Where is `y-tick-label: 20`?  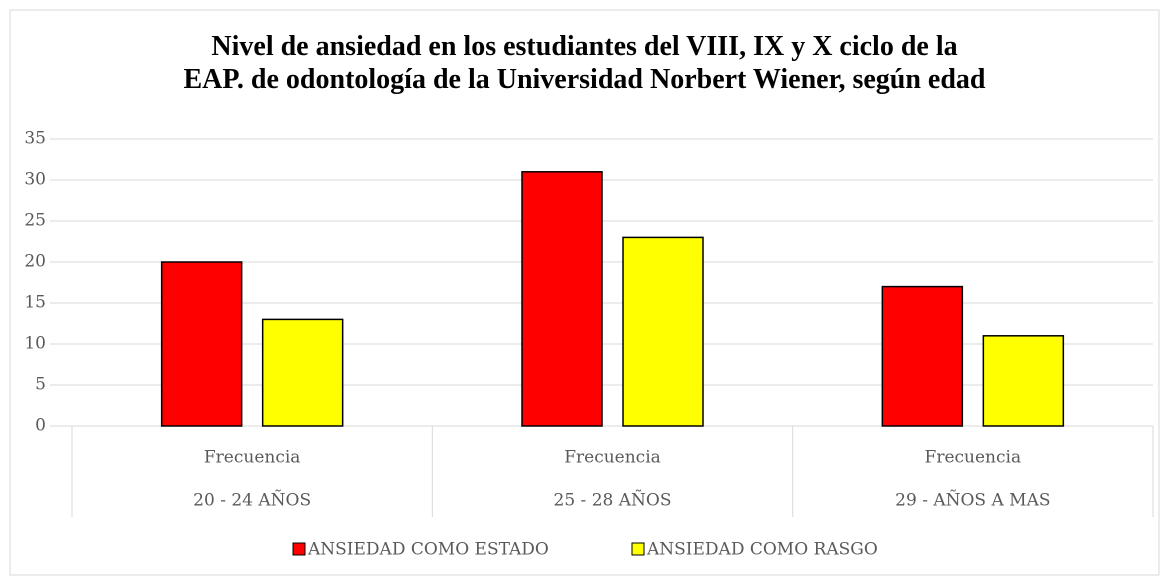
y-tick-label: 20 is located at coordinates (35, 262).